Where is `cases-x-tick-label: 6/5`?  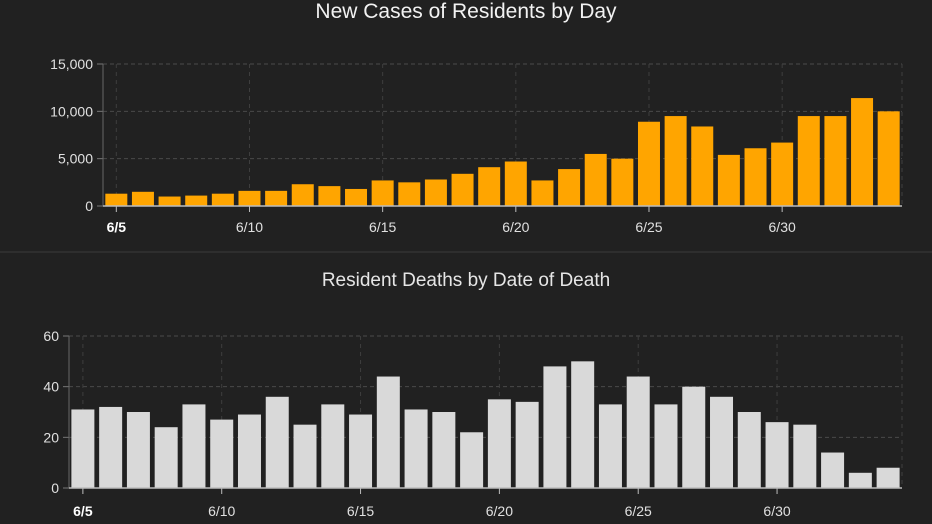
cases-x-tick-label: 6/5 is located at coordinates (117, 227).